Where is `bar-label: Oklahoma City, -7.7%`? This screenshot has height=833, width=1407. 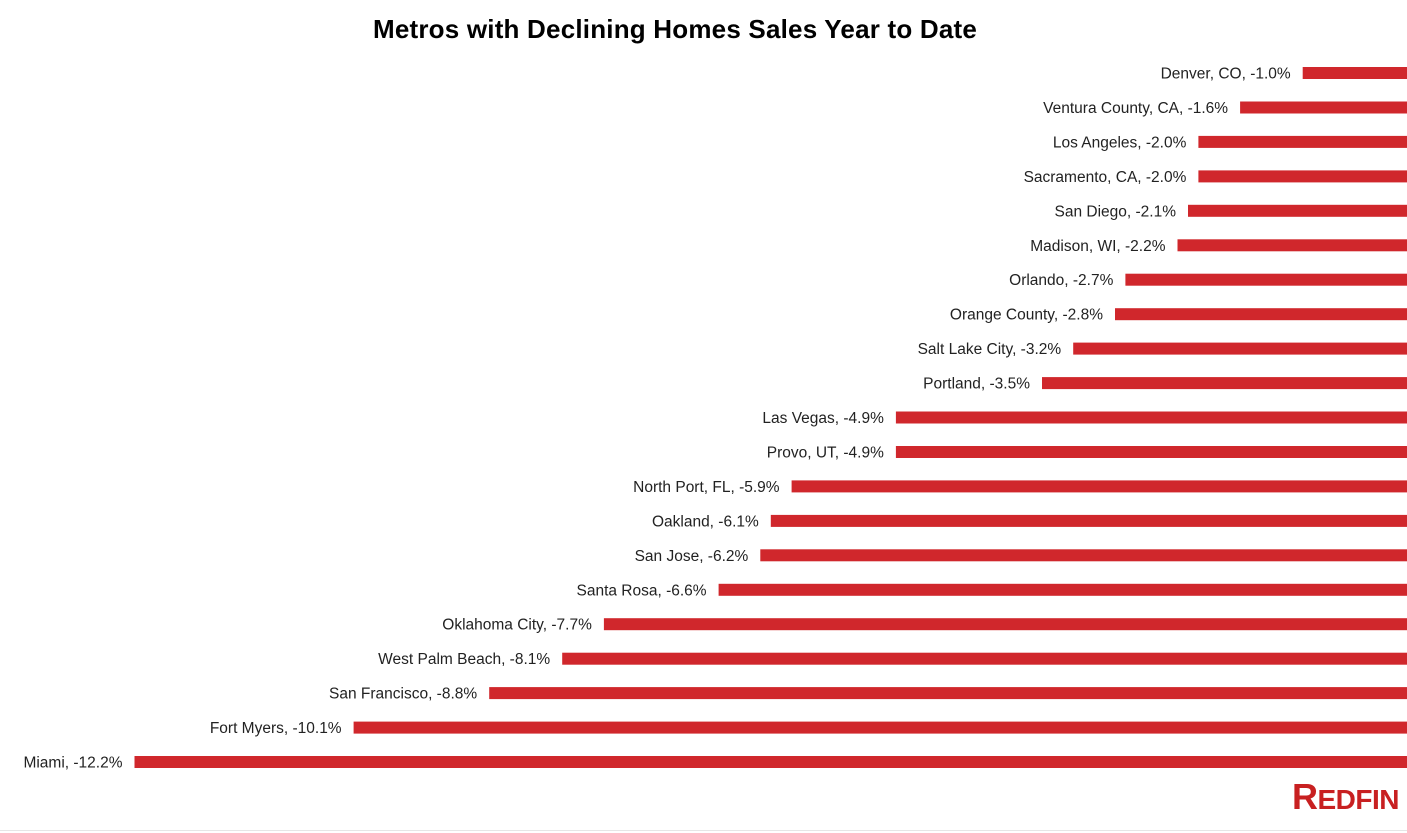 bar-label: Oklahoma City, -7.7% is located at coordinates (517, 625).